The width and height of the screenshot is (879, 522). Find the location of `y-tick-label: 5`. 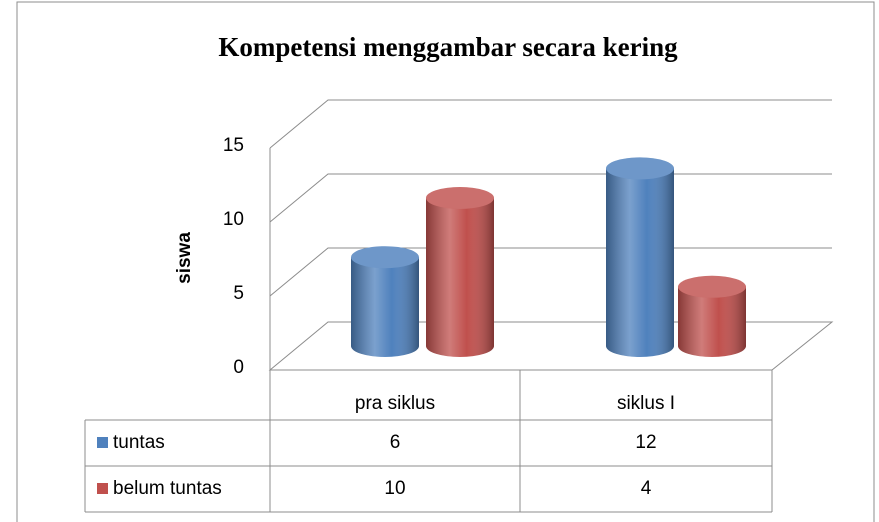

y-tick-label: 5 is located at coordinates (238, 293).